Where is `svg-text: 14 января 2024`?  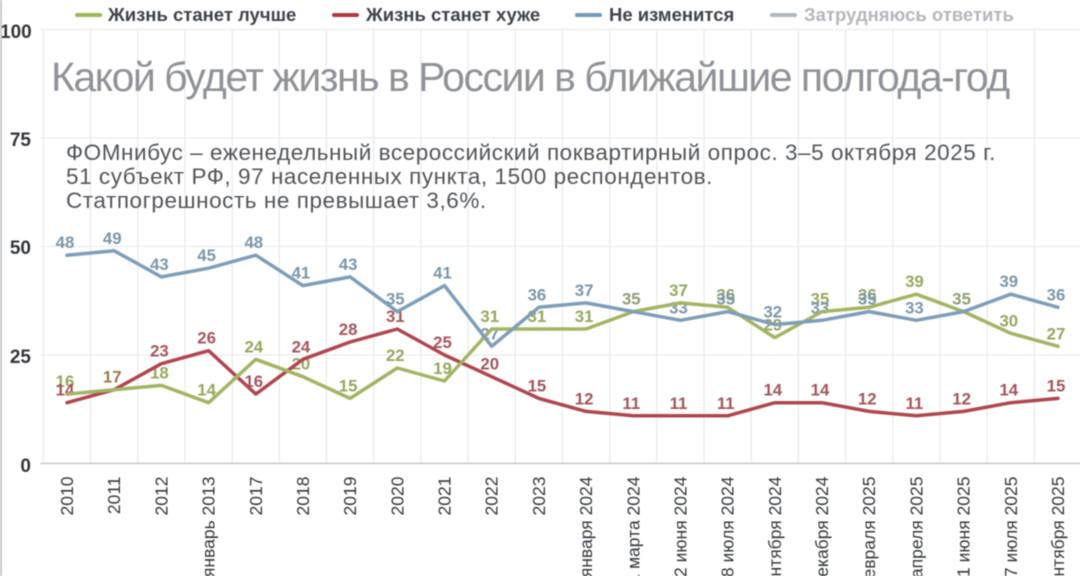 svg-text: 14 января 2024 is located at coordinates (586, 526).